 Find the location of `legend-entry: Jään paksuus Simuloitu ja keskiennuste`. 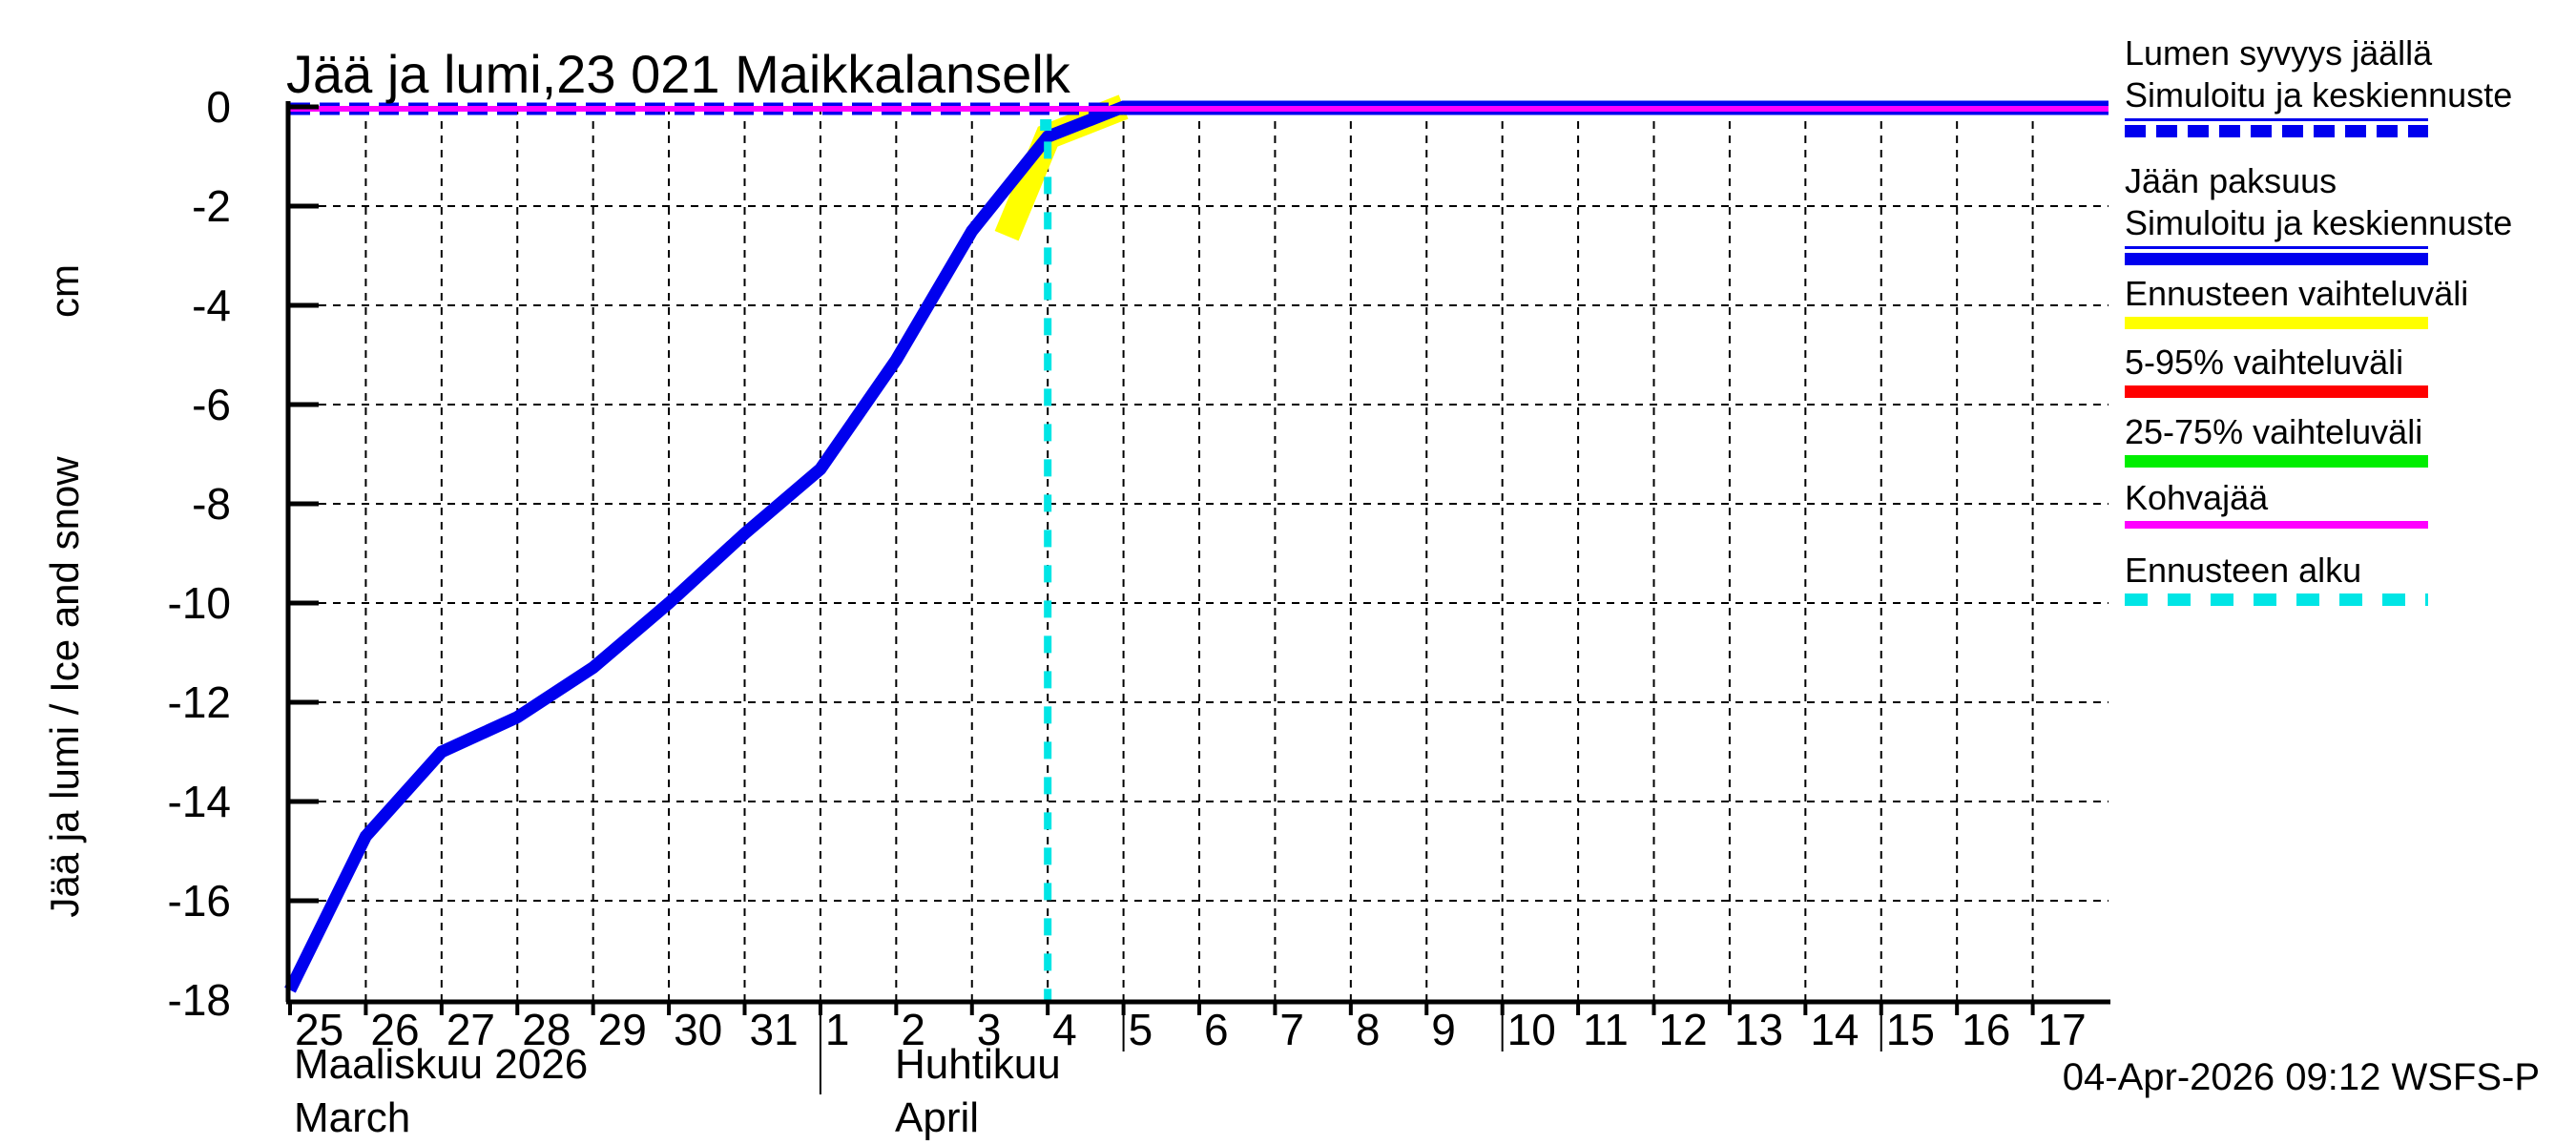

legend-entry: Jään paksuus Simuloitu ja keskiennuste is located at coordinates (2318, 212).